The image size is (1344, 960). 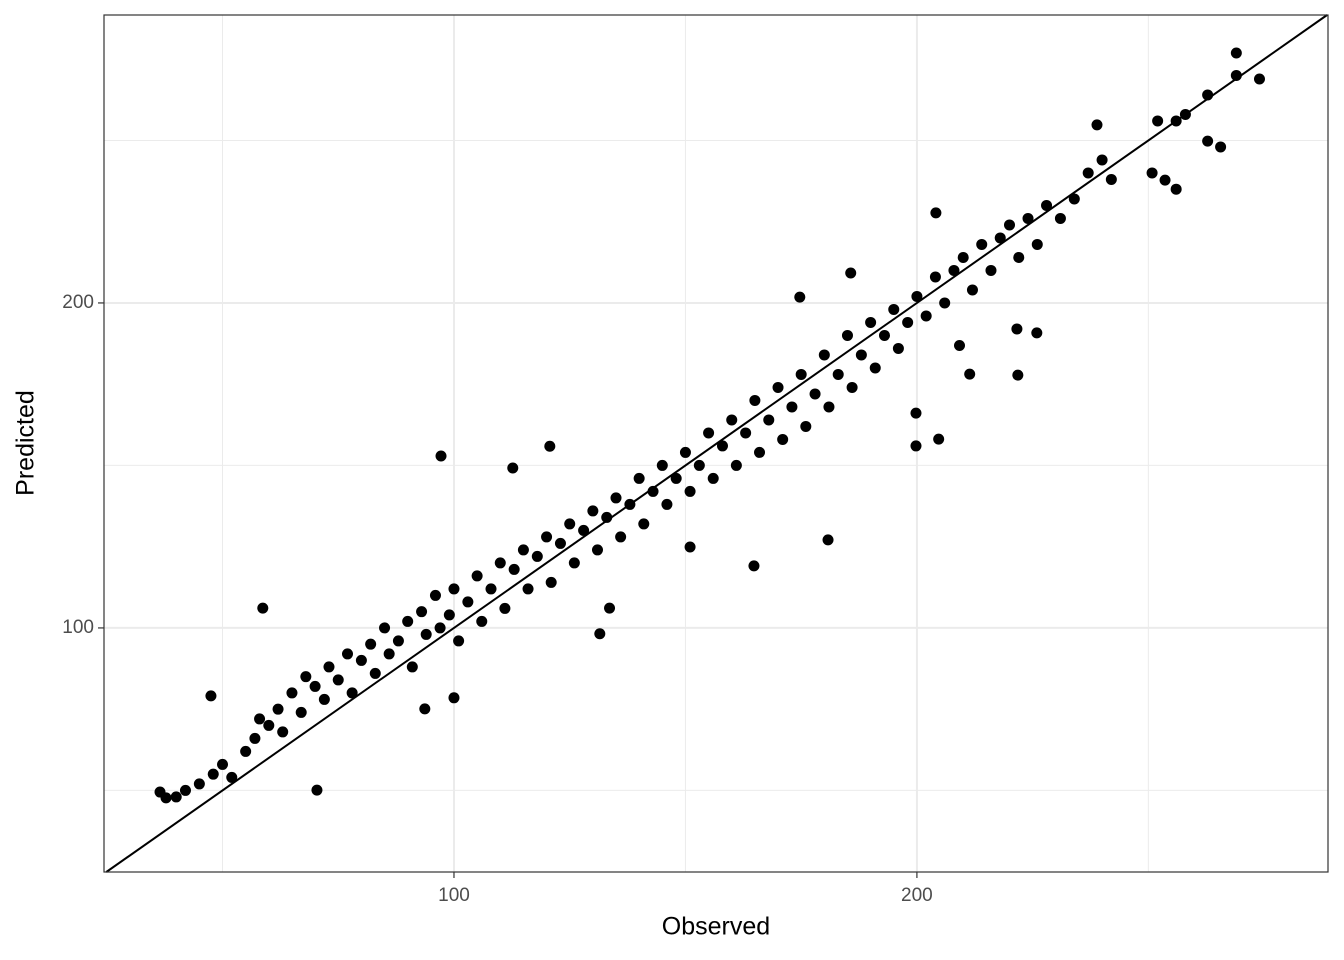 I want to click on y-axis-title: Predicted, so click(x=26, y=443).